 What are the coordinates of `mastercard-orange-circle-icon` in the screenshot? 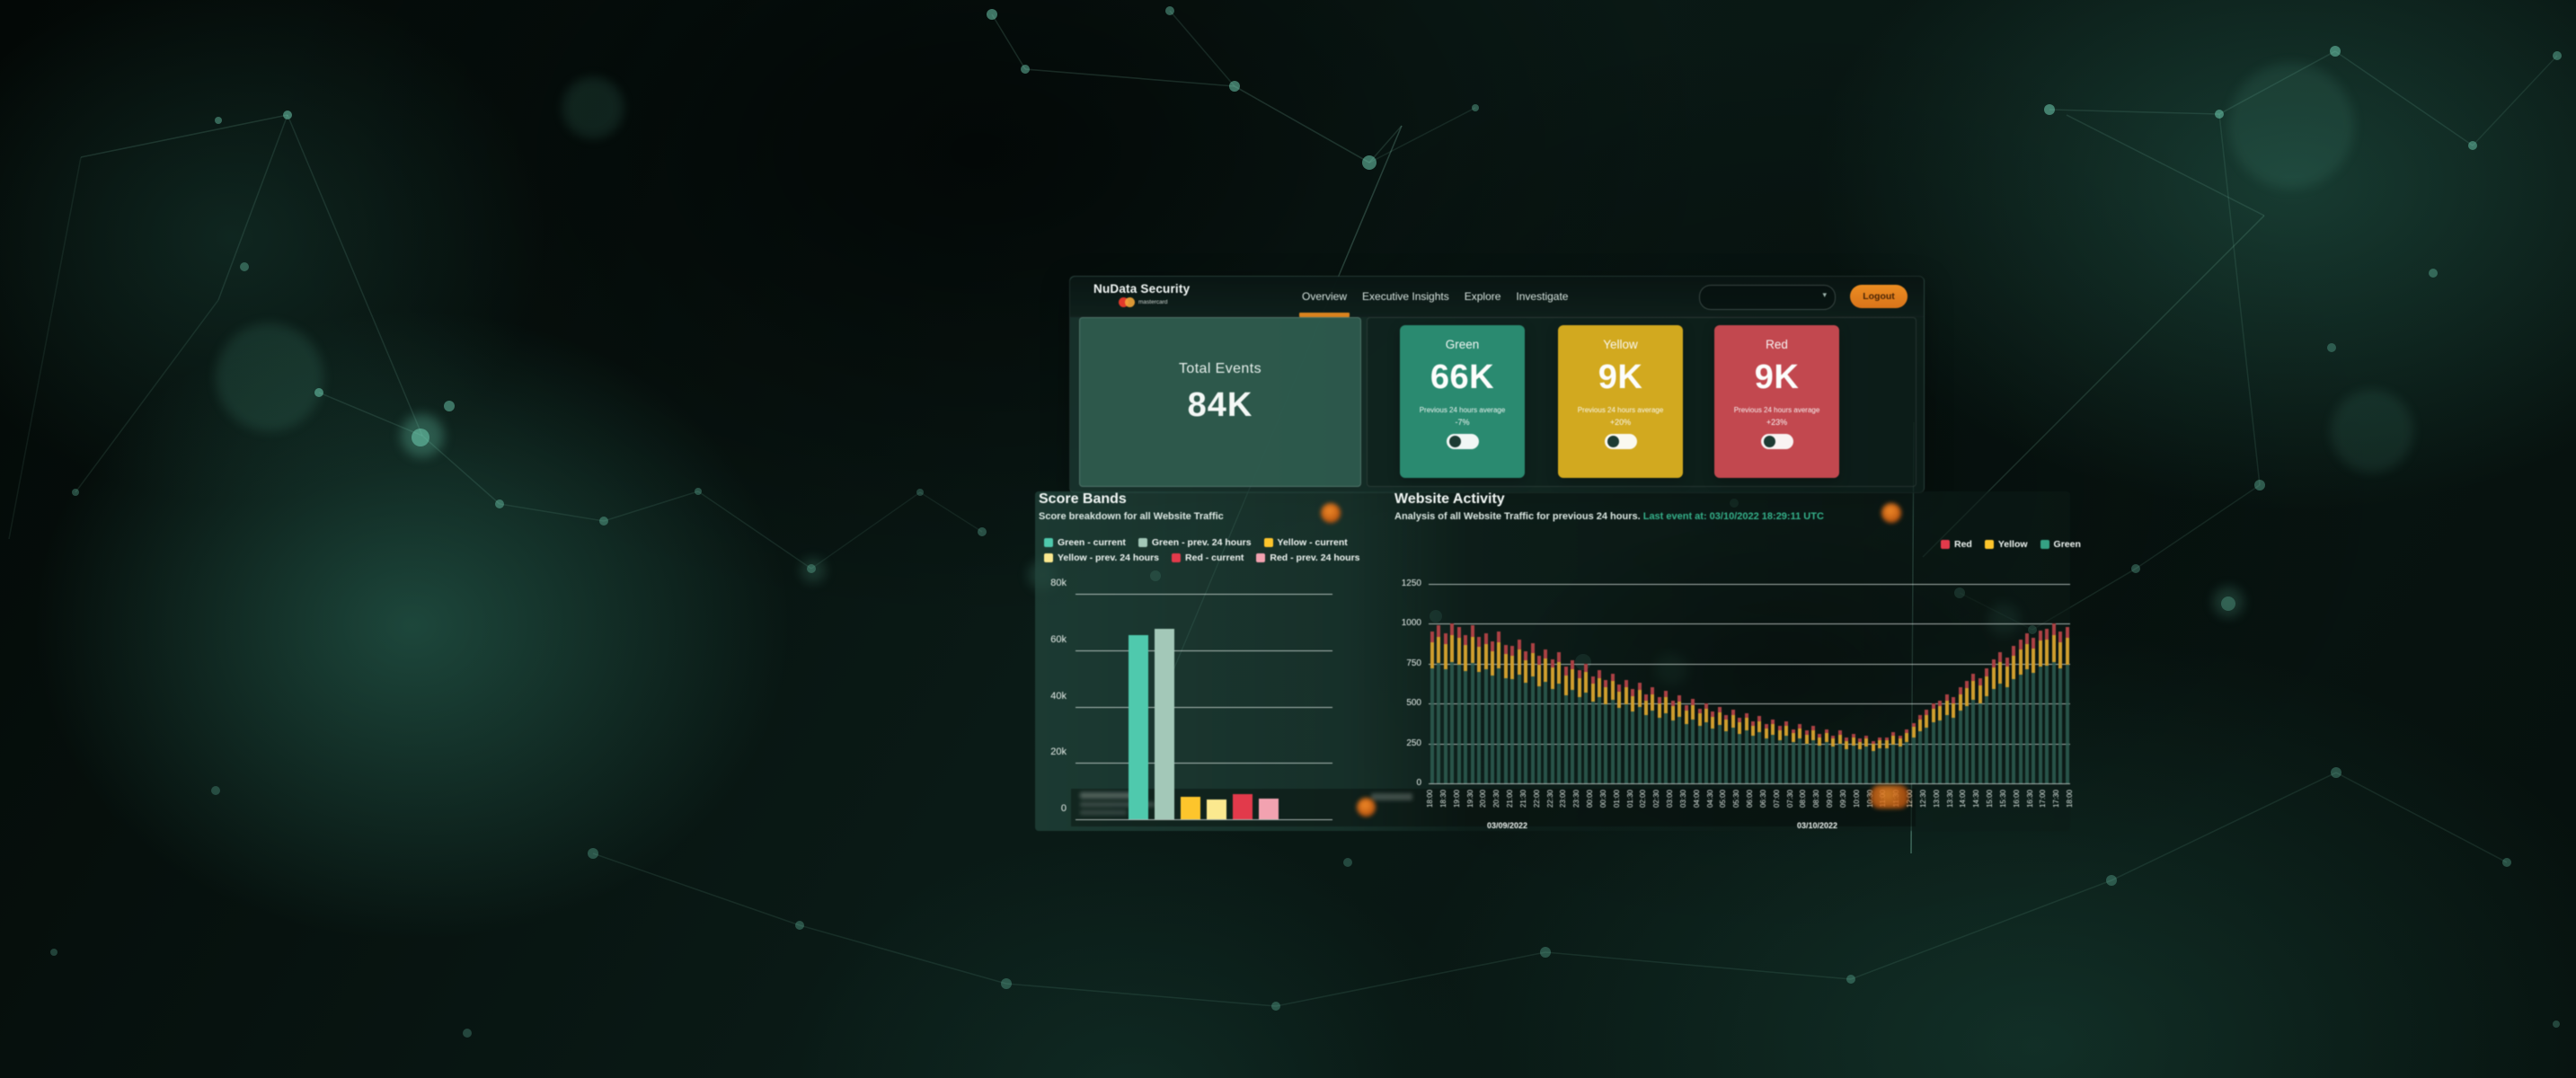 It's located at (1130, 302).